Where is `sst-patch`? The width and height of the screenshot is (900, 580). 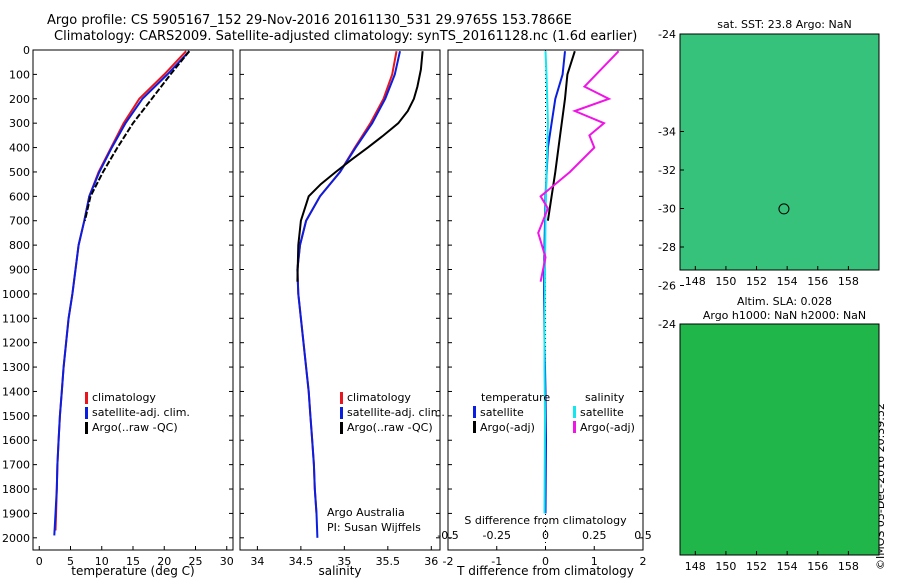 sst-patch is located at coordinates (810, 0).